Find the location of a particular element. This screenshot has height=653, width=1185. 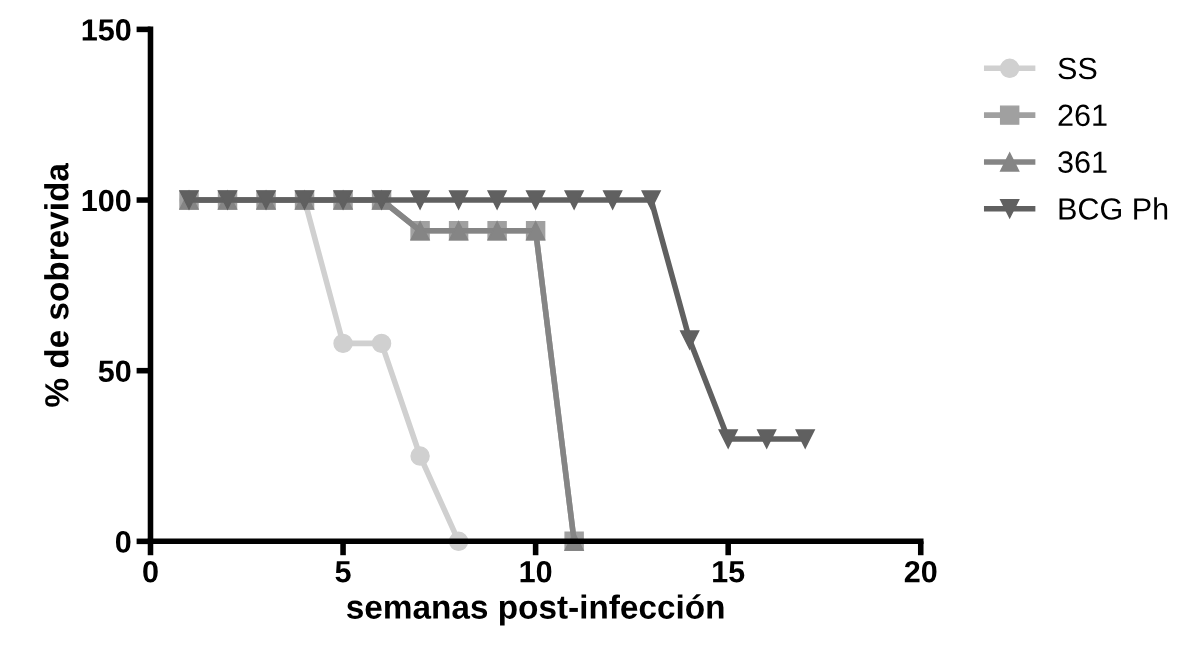

y-axis-title: % de sobrevida is located at coordinates (56, 284).